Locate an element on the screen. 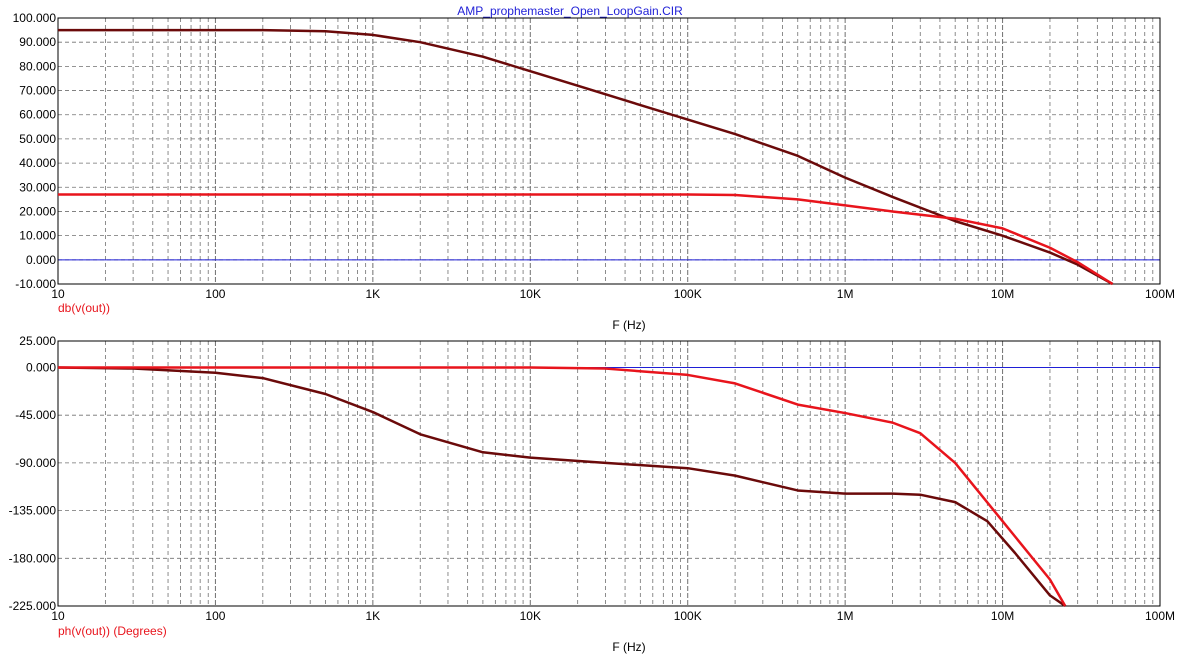  y-tick-label: 70.000 is located at coordinates (37, 91).